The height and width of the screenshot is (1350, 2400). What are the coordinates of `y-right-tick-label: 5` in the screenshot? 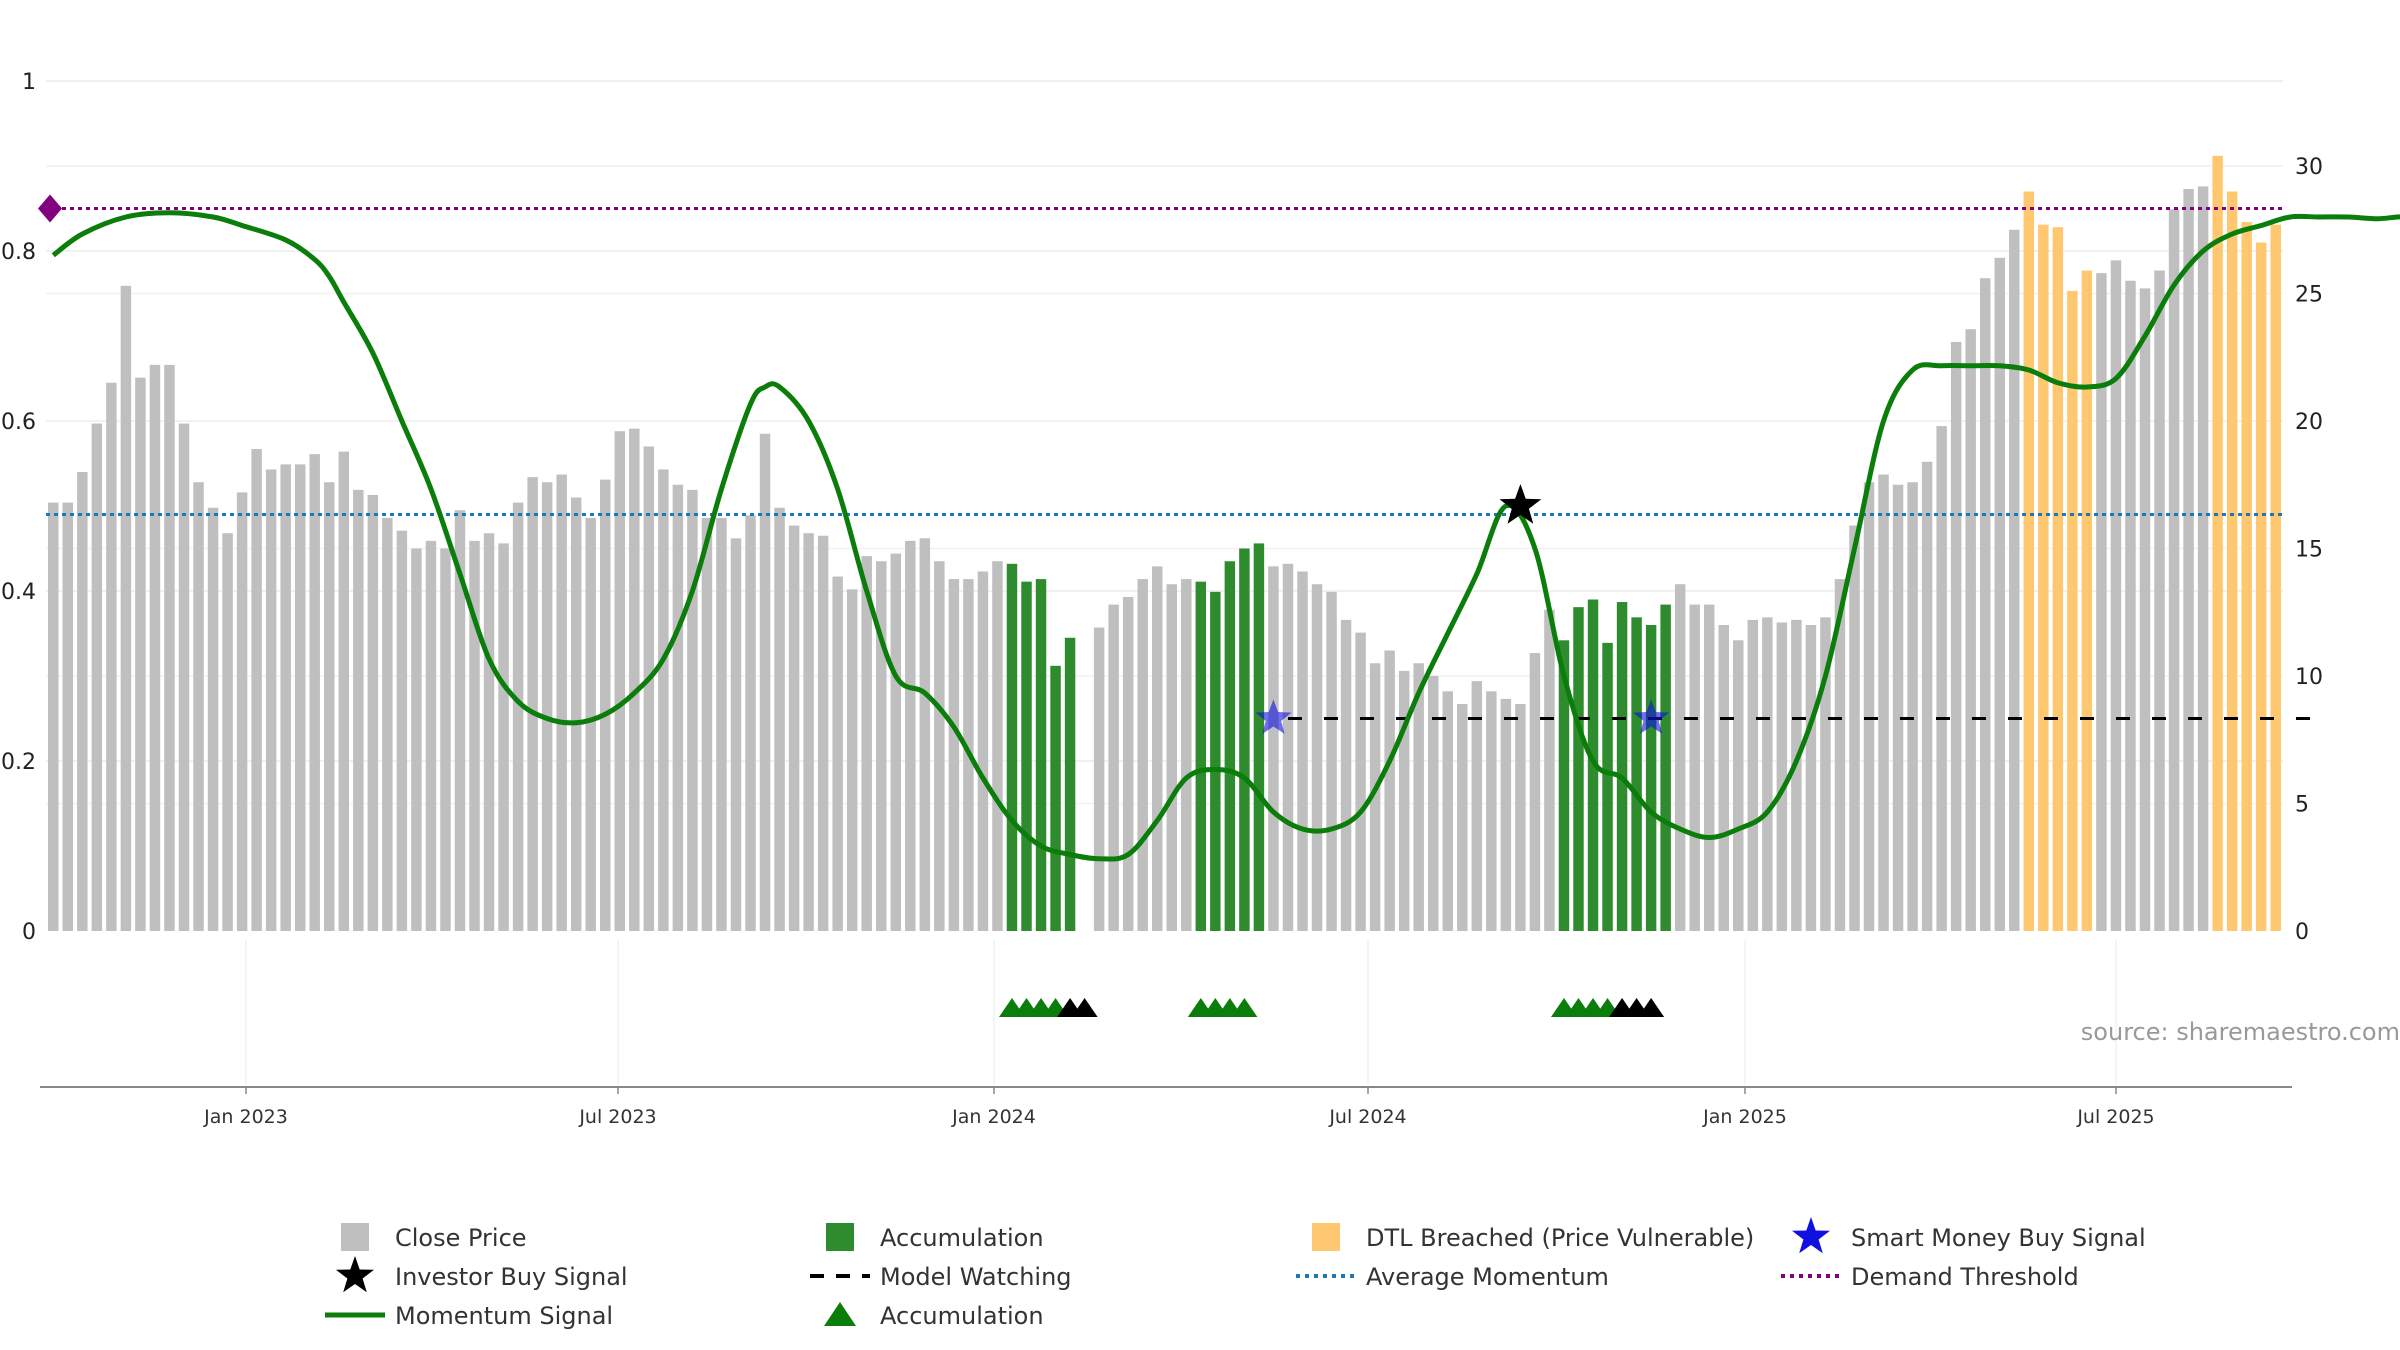 It's located at (2302, 805).